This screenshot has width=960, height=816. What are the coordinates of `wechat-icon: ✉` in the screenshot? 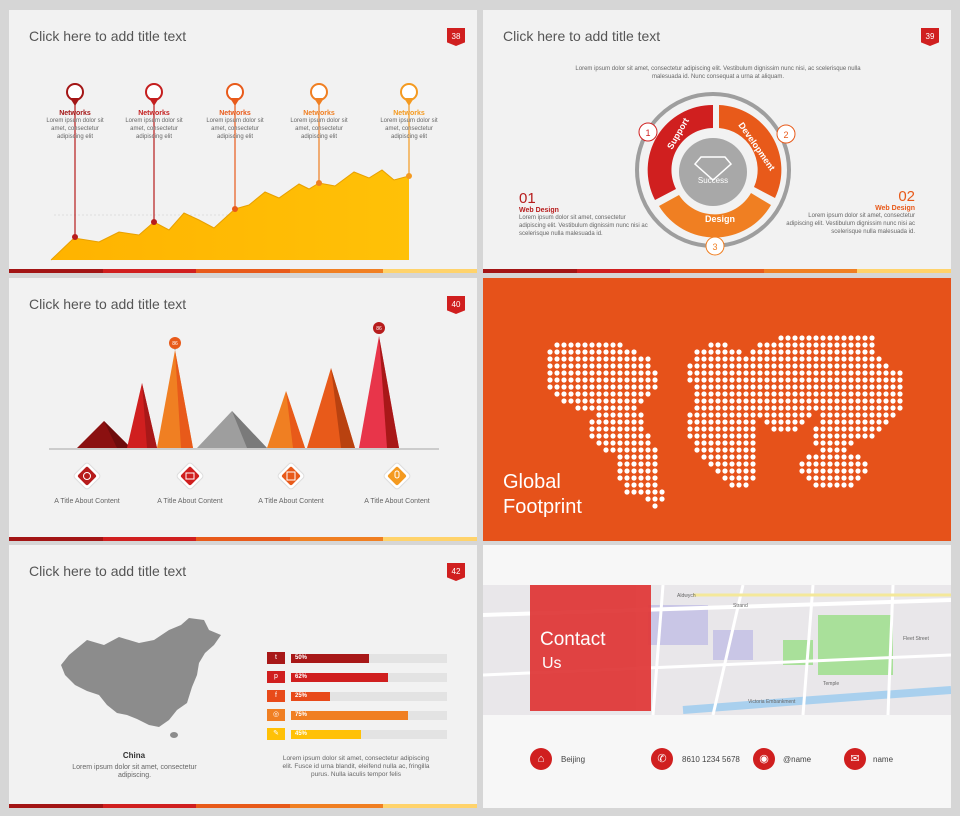 It's located at (855, 759).